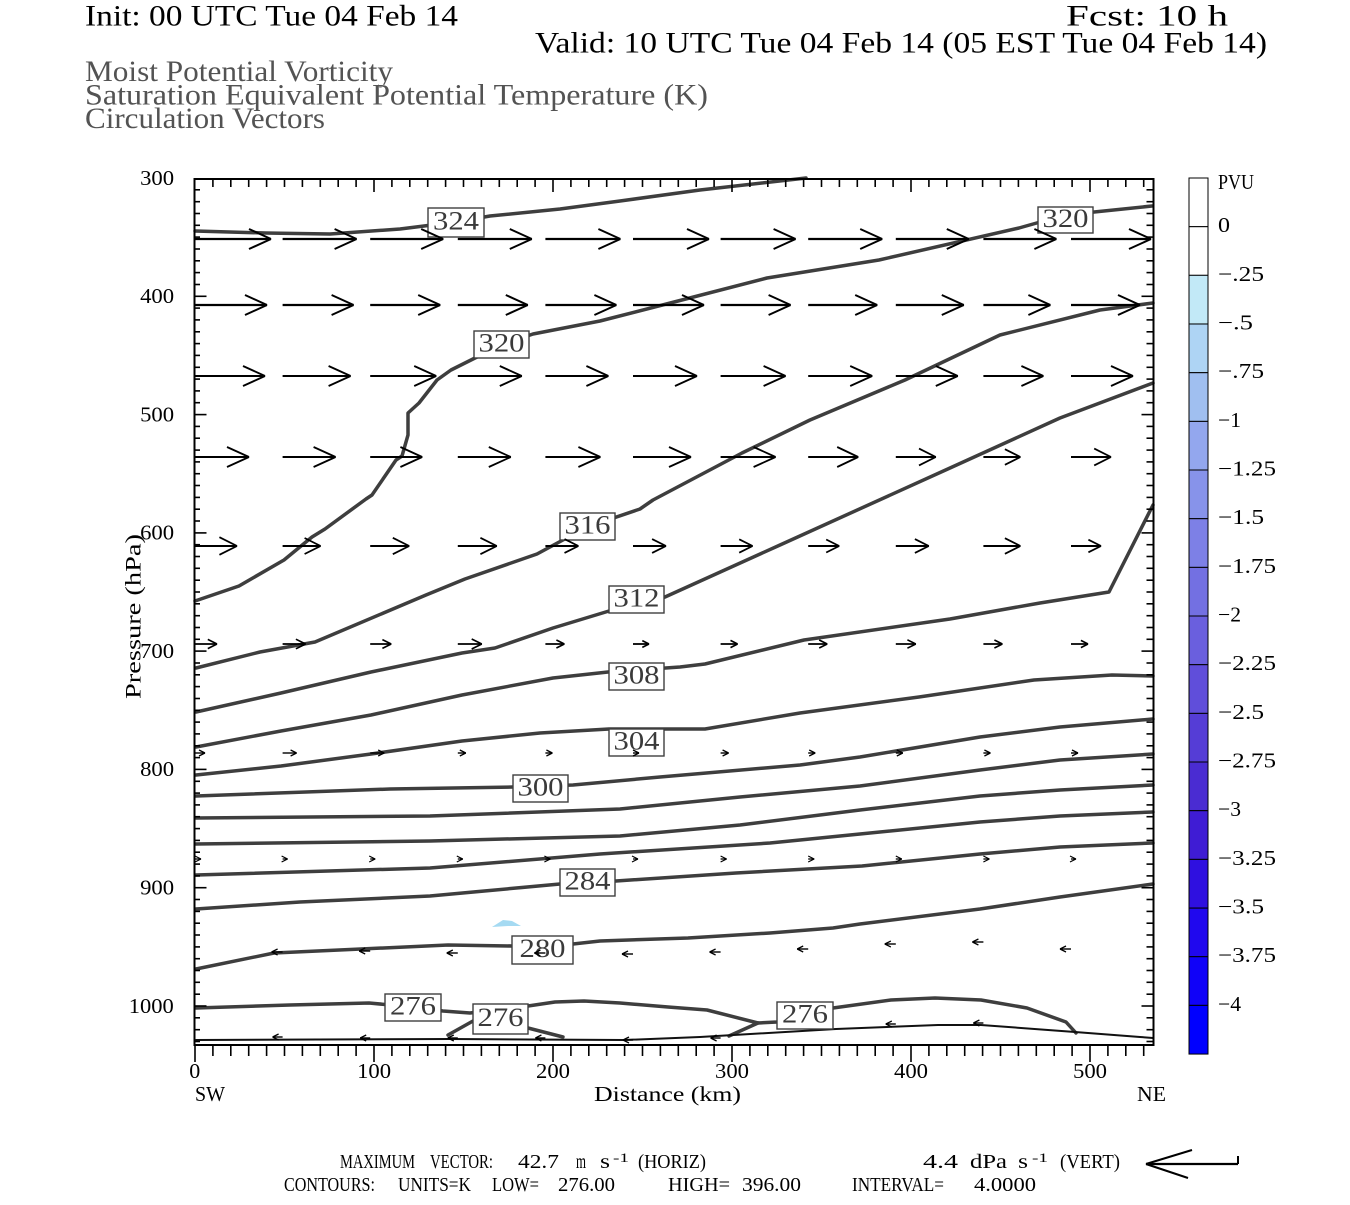 This screenshot has width=1350, height=1205. Describe the element at coordinates (1241, 274) in the screenshot. I see `svg-text: −.25` at that location.